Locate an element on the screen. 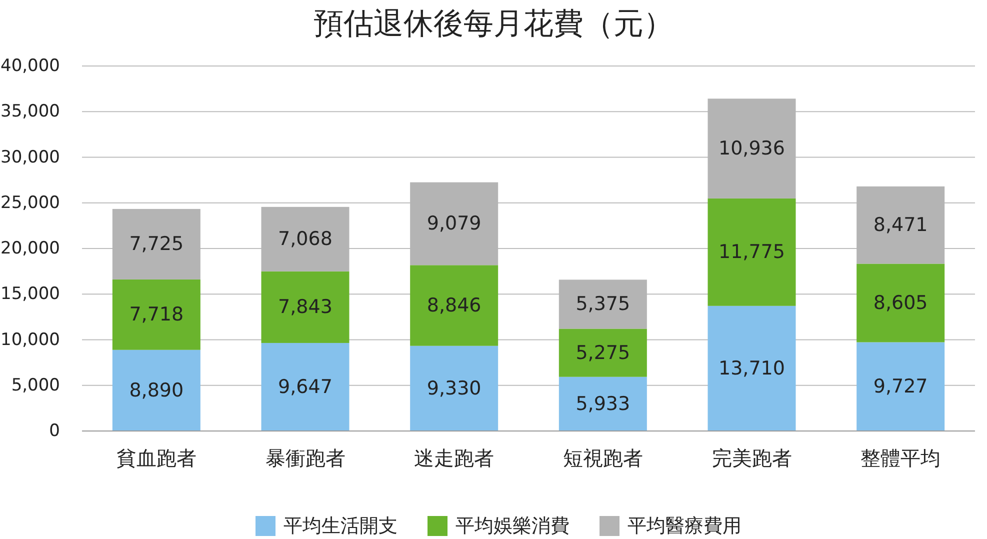 The image size is (987, 539). data-label: 5,933 is located at coordinates (603, 403).